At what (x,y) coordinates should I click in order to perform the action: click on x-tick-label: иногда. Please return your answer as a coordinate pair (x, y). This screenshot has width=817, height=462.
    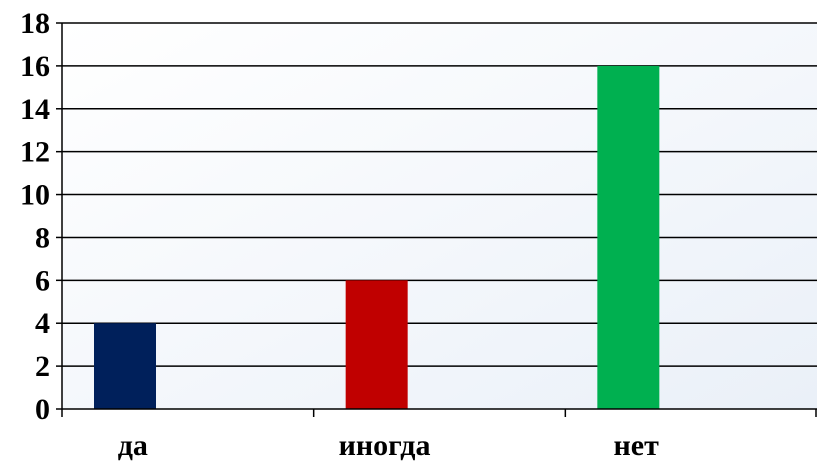
    Looking at the image, I should click on (385, 445).